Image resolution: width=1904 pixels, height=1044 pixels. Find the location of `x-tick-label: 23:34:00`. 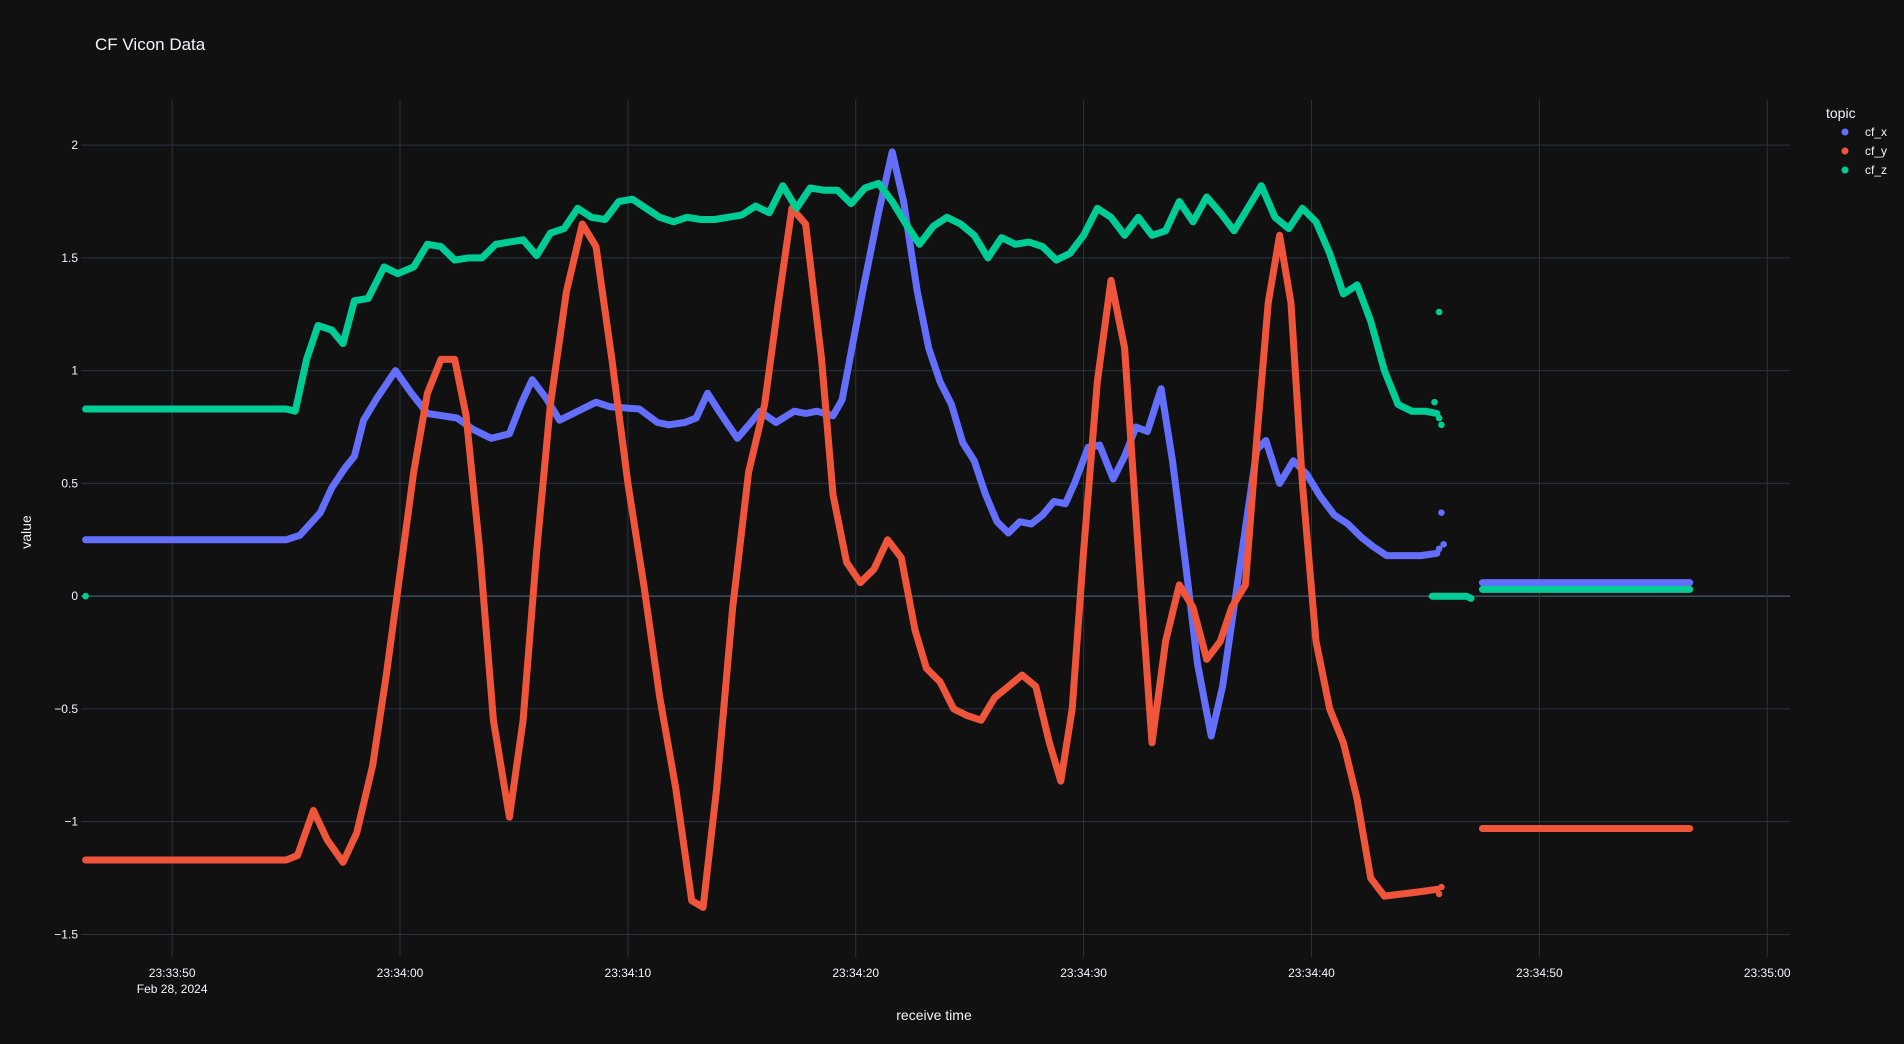

x-tick-label: 23:34:00 is located at coordinates (400, 973).